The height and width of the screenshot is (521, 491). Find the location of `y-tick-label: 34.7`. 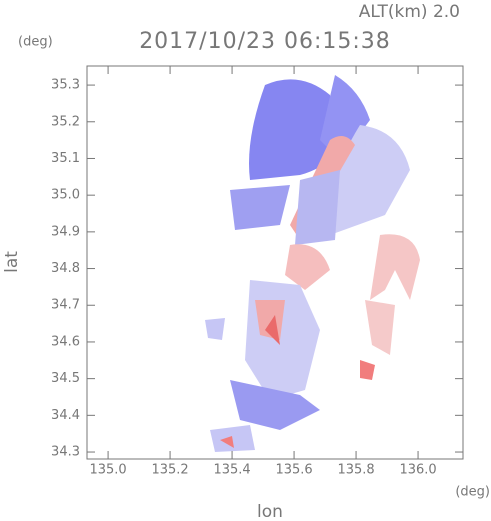

y-tick-label: 34.7 is located at coordinates (65, 305).